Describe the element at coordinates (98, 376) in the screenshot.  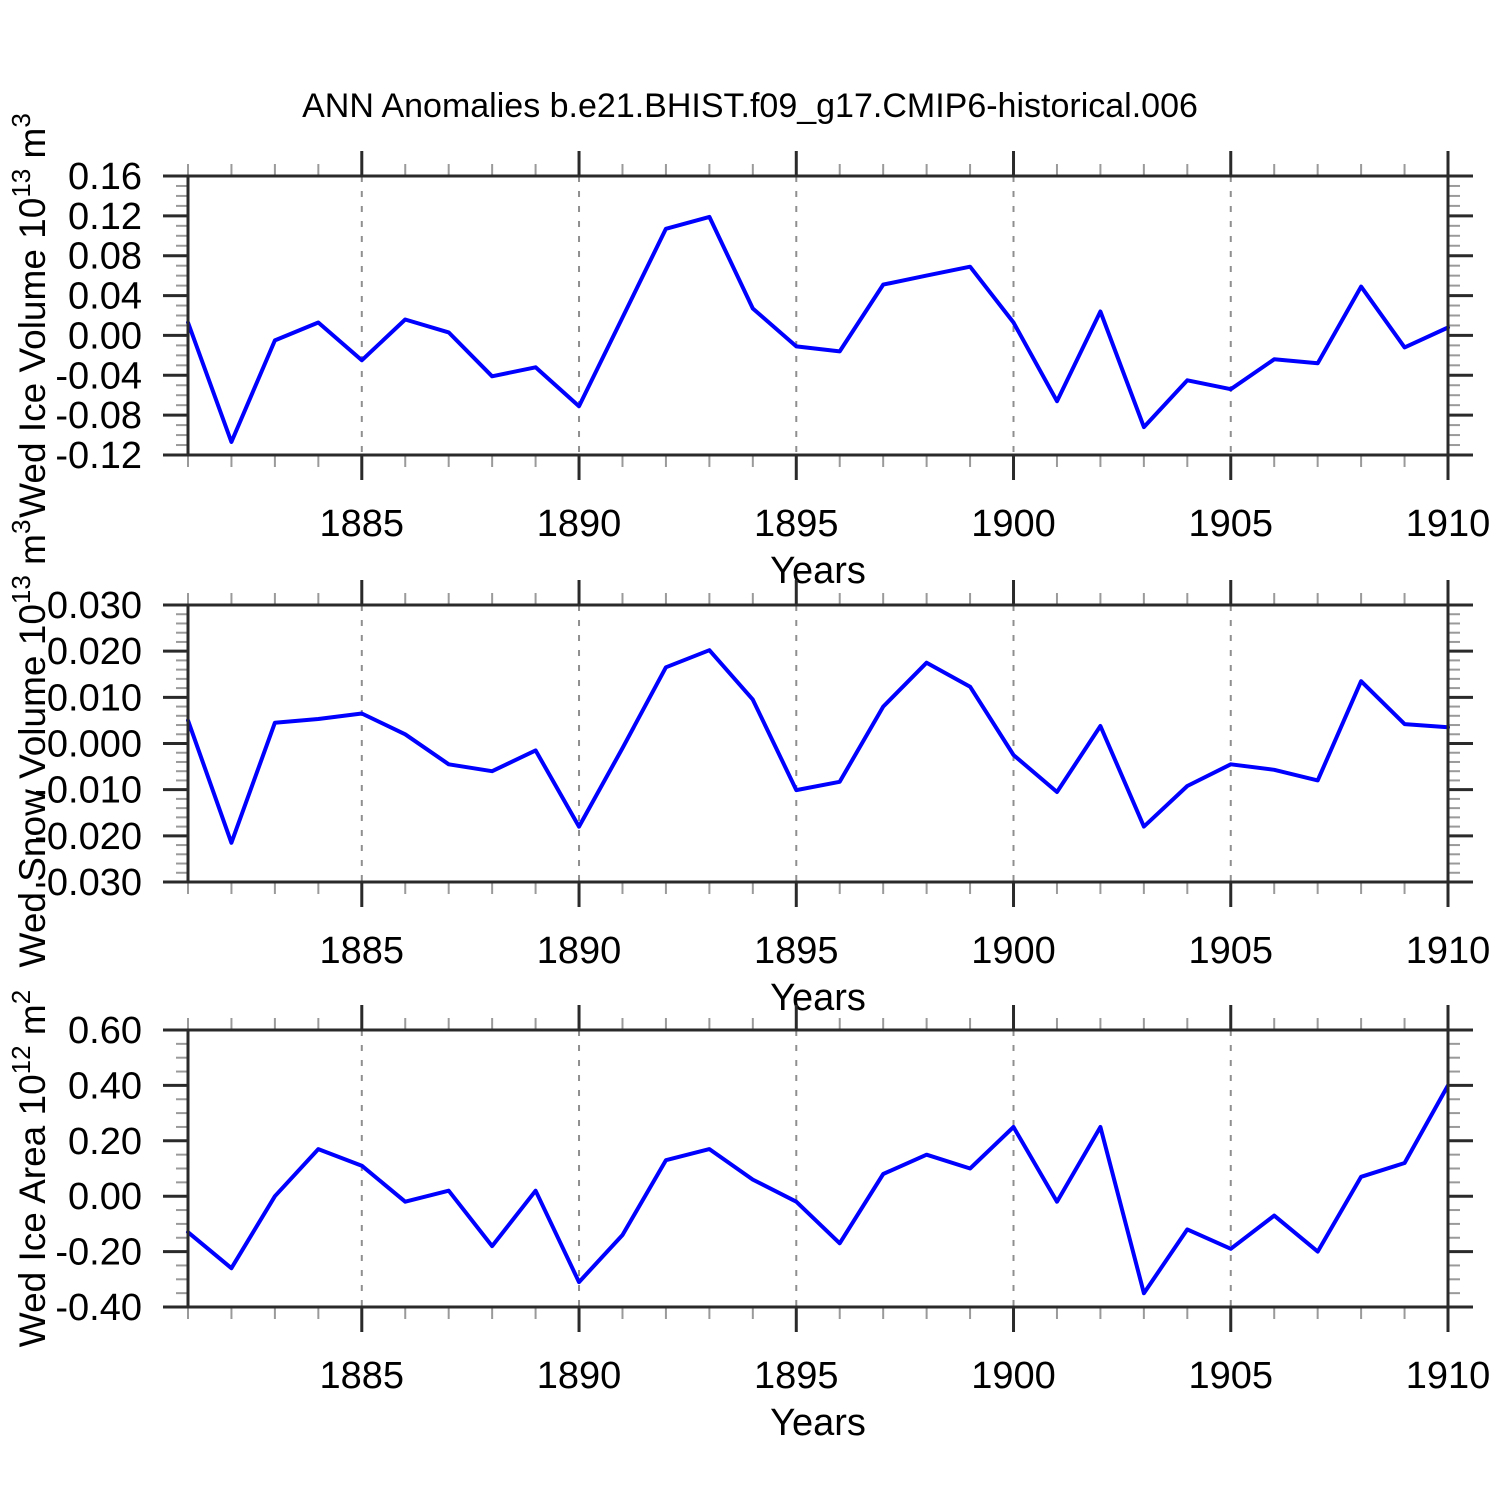
I see `y-tick-label: -0.04` at that location.